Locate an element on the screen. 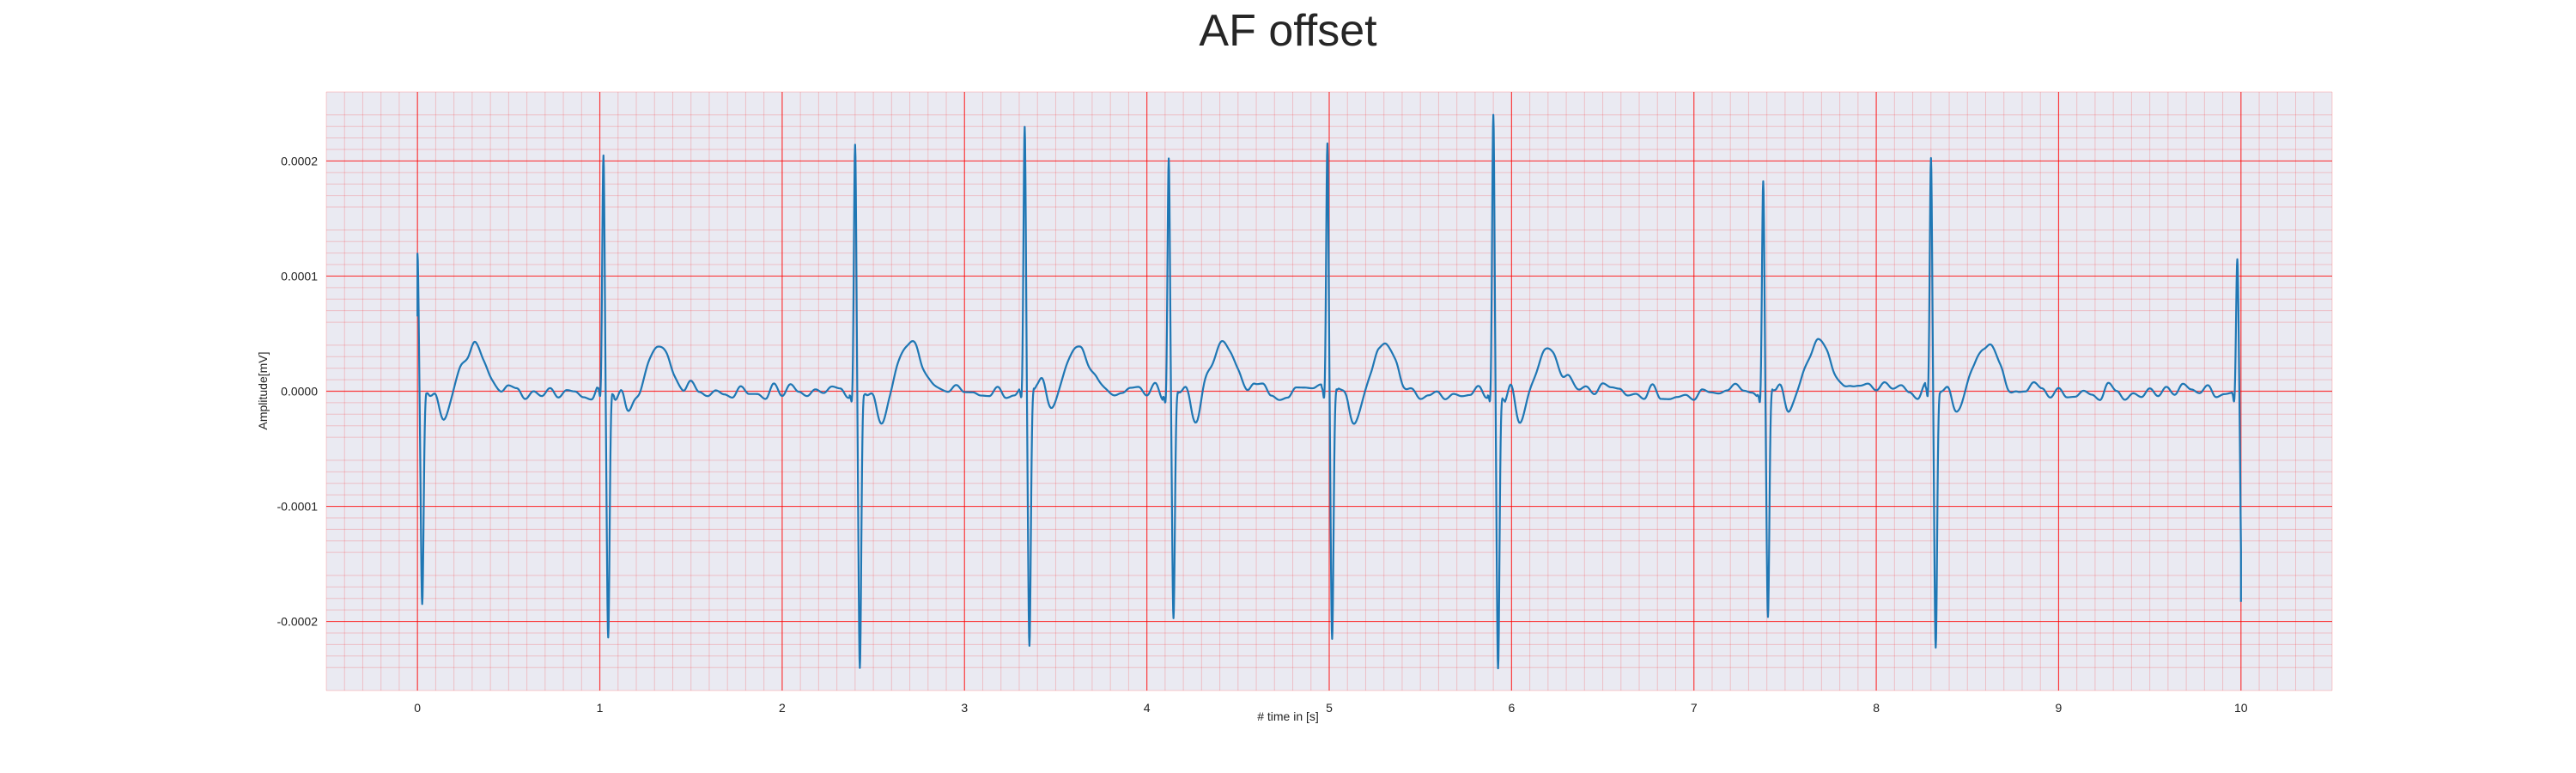 This screenshot has height=773, width=2576. y-tick-label: 0.0000 is located at coordinates (300, 392).